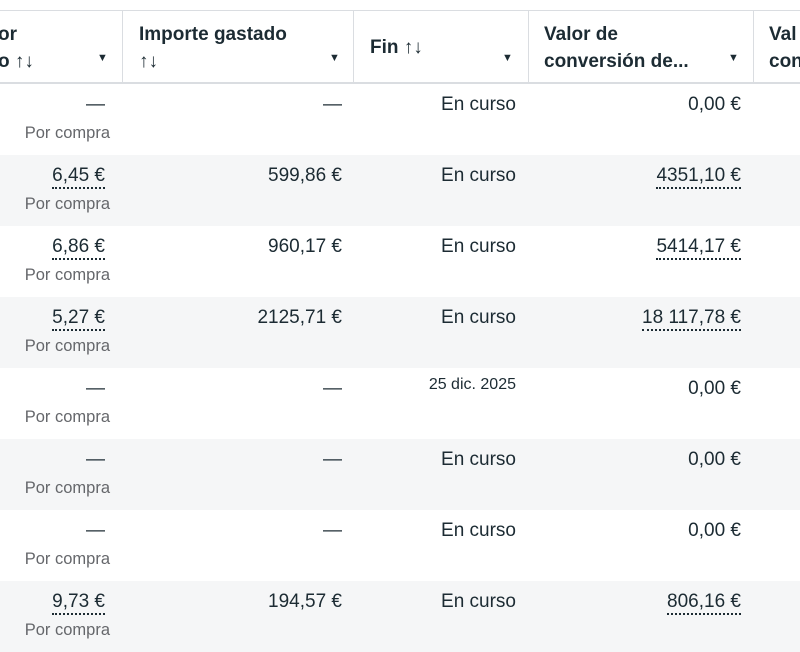 The width and height of the screenshot is (800, 652). Describe the element at coordinates (305, 601) in the screenshot. I see `amount-spent: 194,57 €` at that location.